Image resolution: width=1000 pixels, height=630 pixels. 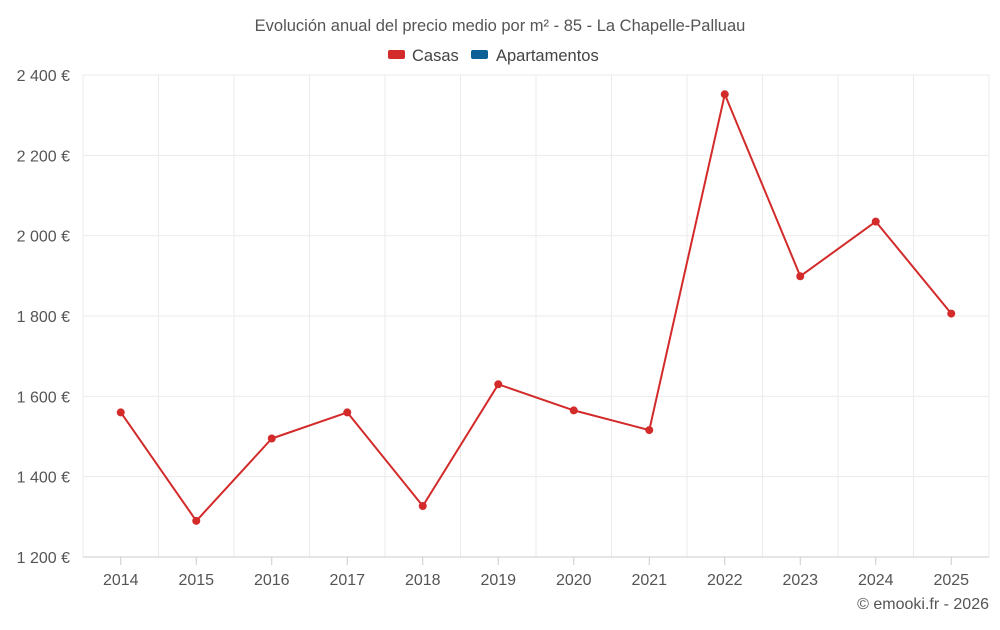 What do you see at coordinates (875, 221) in the screenshot?
I see `data-point-casas-2024` at bounding box center [875, 221].